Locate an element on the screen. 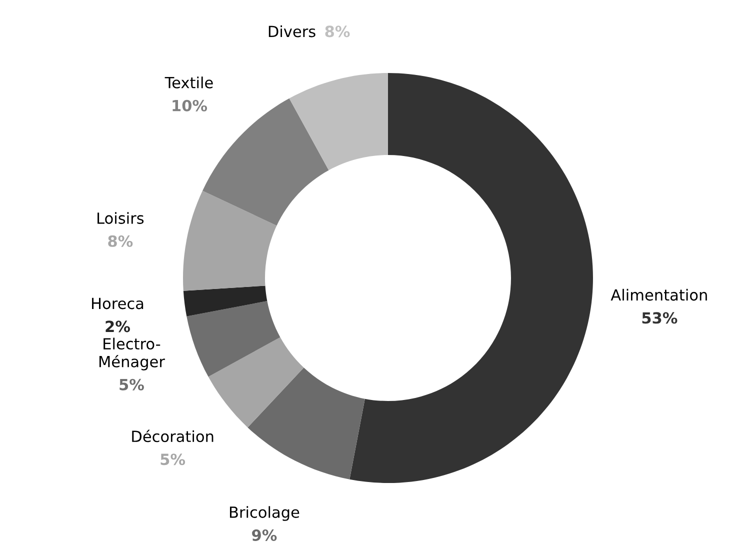  slice-label: Décoration is located at coordinates (173, 436).